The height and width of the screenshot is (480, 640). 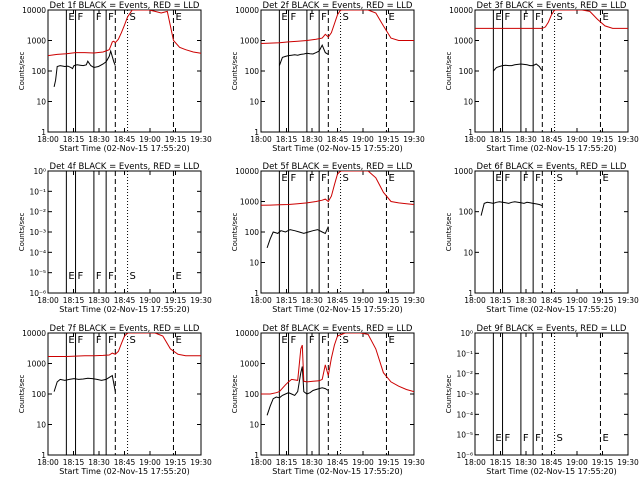 What do you see at coordinates (125, 167) in the screenshot?
I see `panel-title: Det 4f BLACK = Events, RED = LLD` at bounding box center [125, 167].